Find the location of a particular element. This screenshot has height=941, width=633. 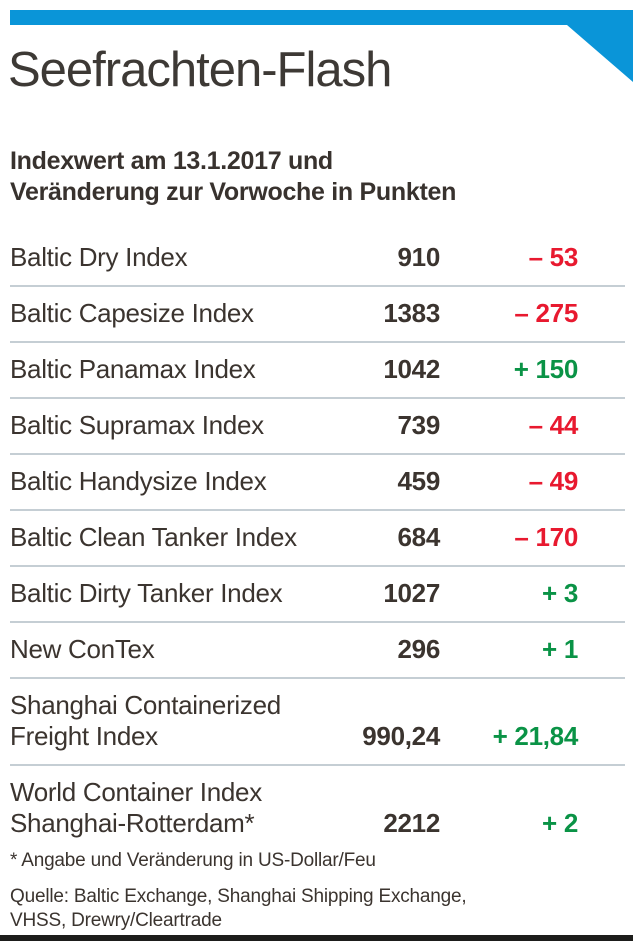

index-value: 684 is located at coordinates (419, 537).